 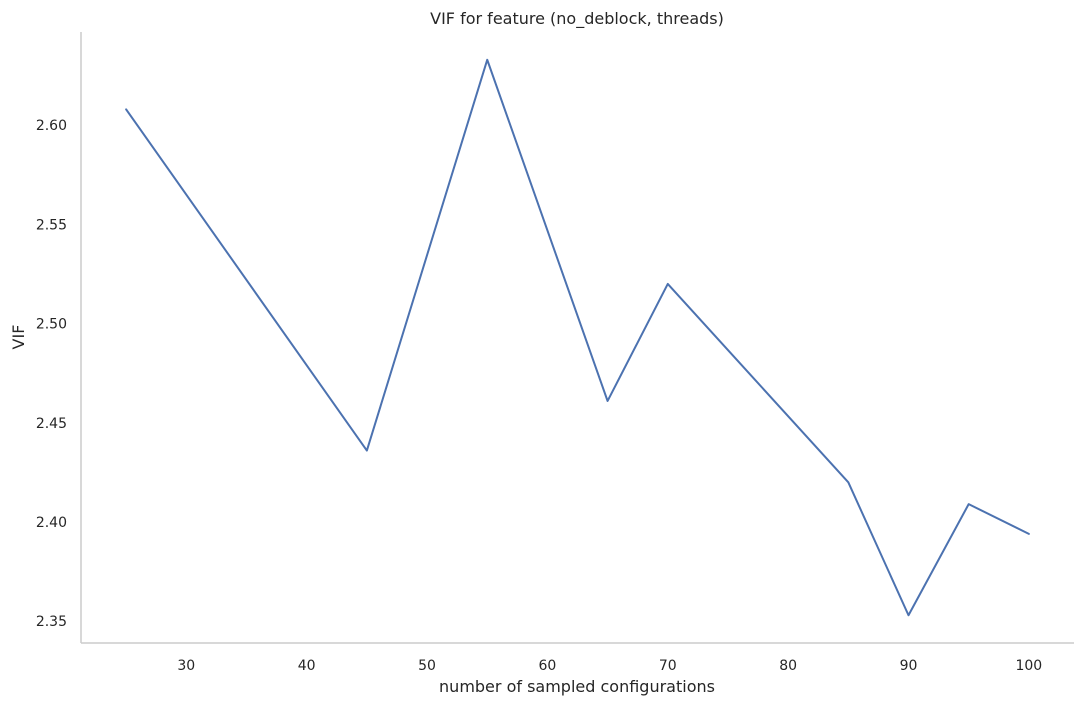 What do you see at coordinates (18, 337) in the screenshot?
I see `y-axis-label: VIF` at bounding box center [18, 337].